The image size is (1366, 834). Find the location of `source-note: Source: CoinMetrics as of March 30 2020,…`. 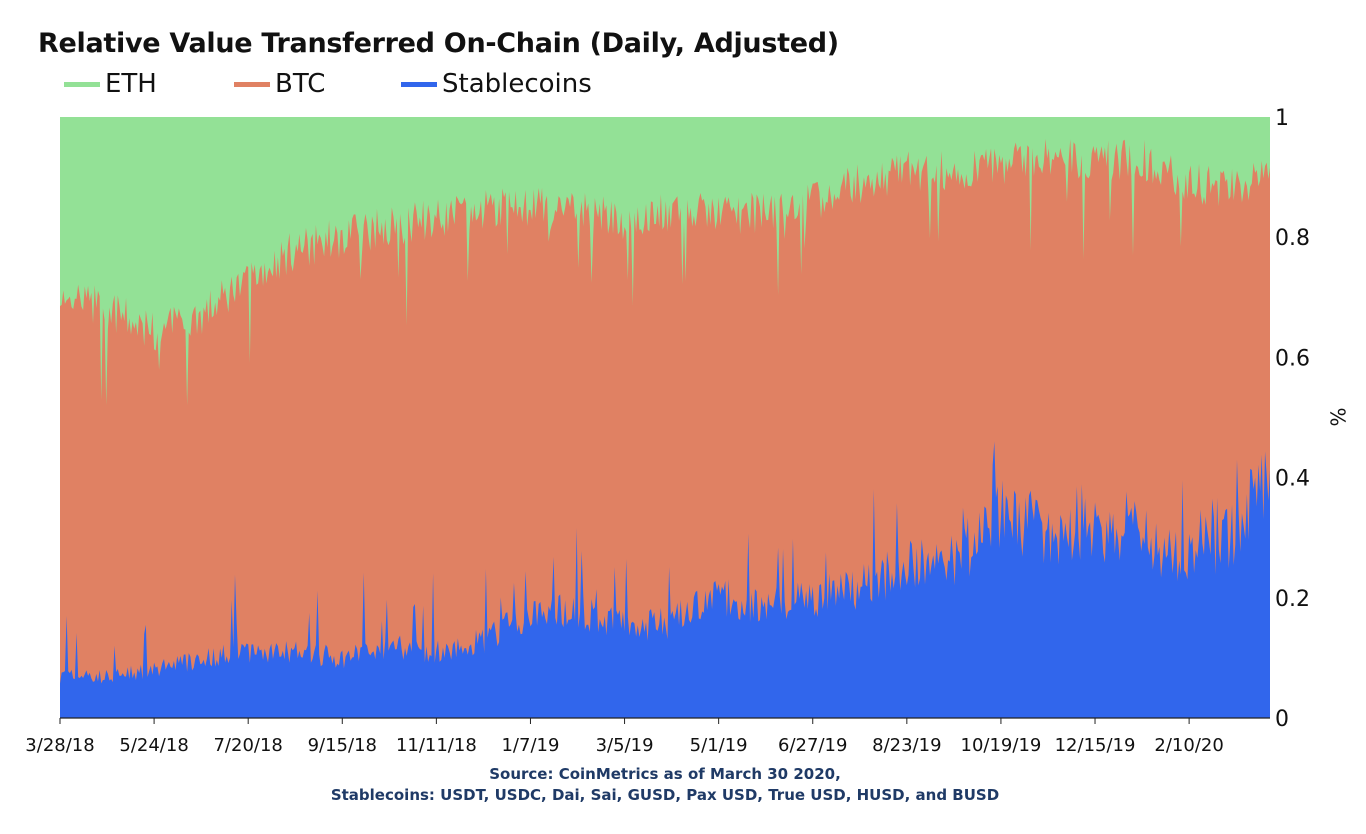

source-note: Source: CoinMetrics as of March 30 2020,… is located at coordinates (665, 785).